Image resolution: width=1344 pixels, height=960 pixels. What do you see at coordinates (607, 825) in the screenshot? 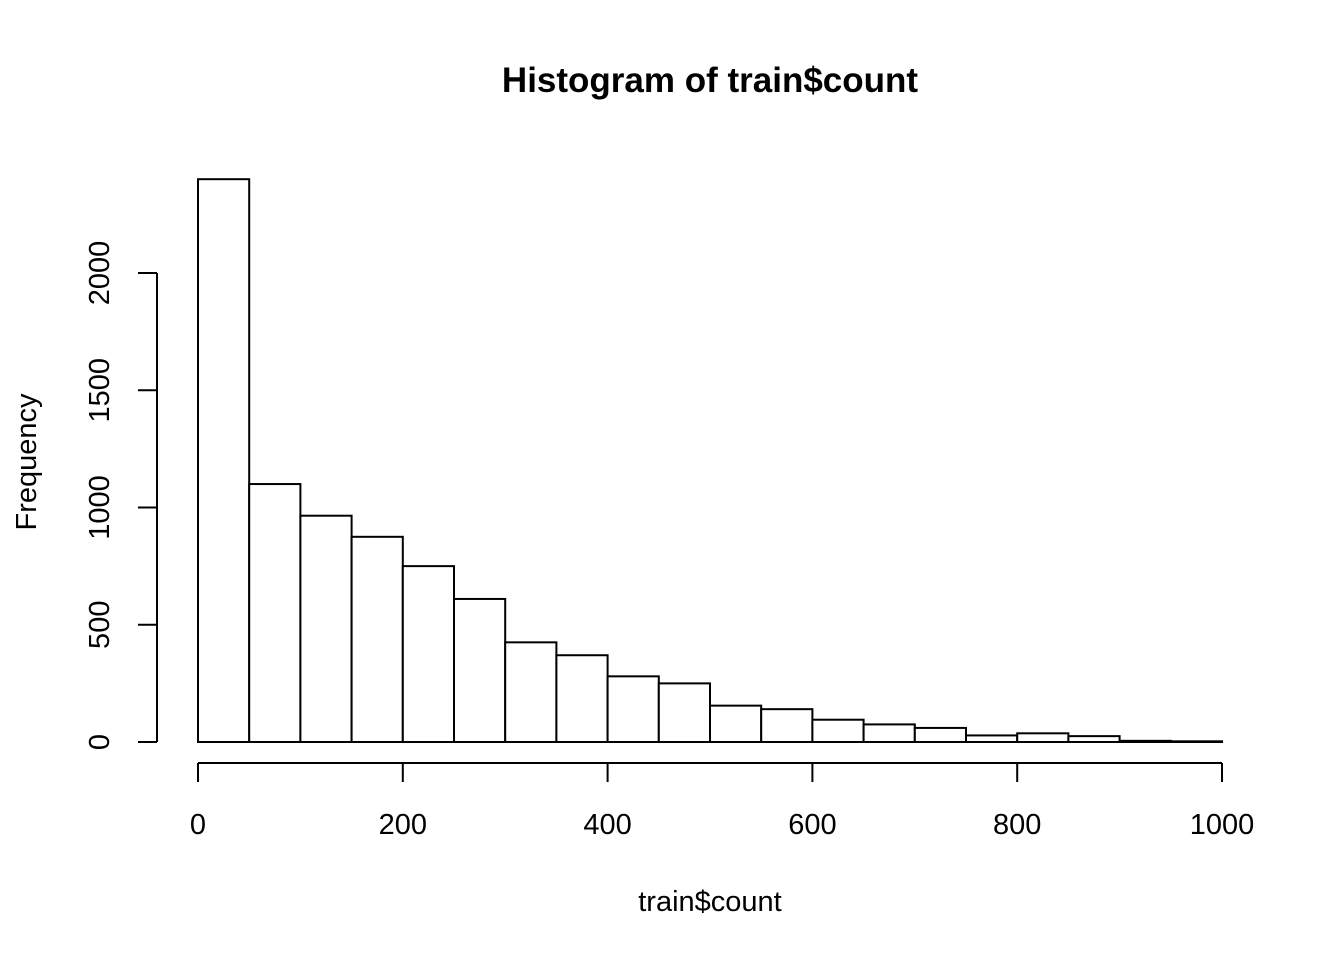
I see `x-axis-tick-label: 400` at bounding box center [607, 825].